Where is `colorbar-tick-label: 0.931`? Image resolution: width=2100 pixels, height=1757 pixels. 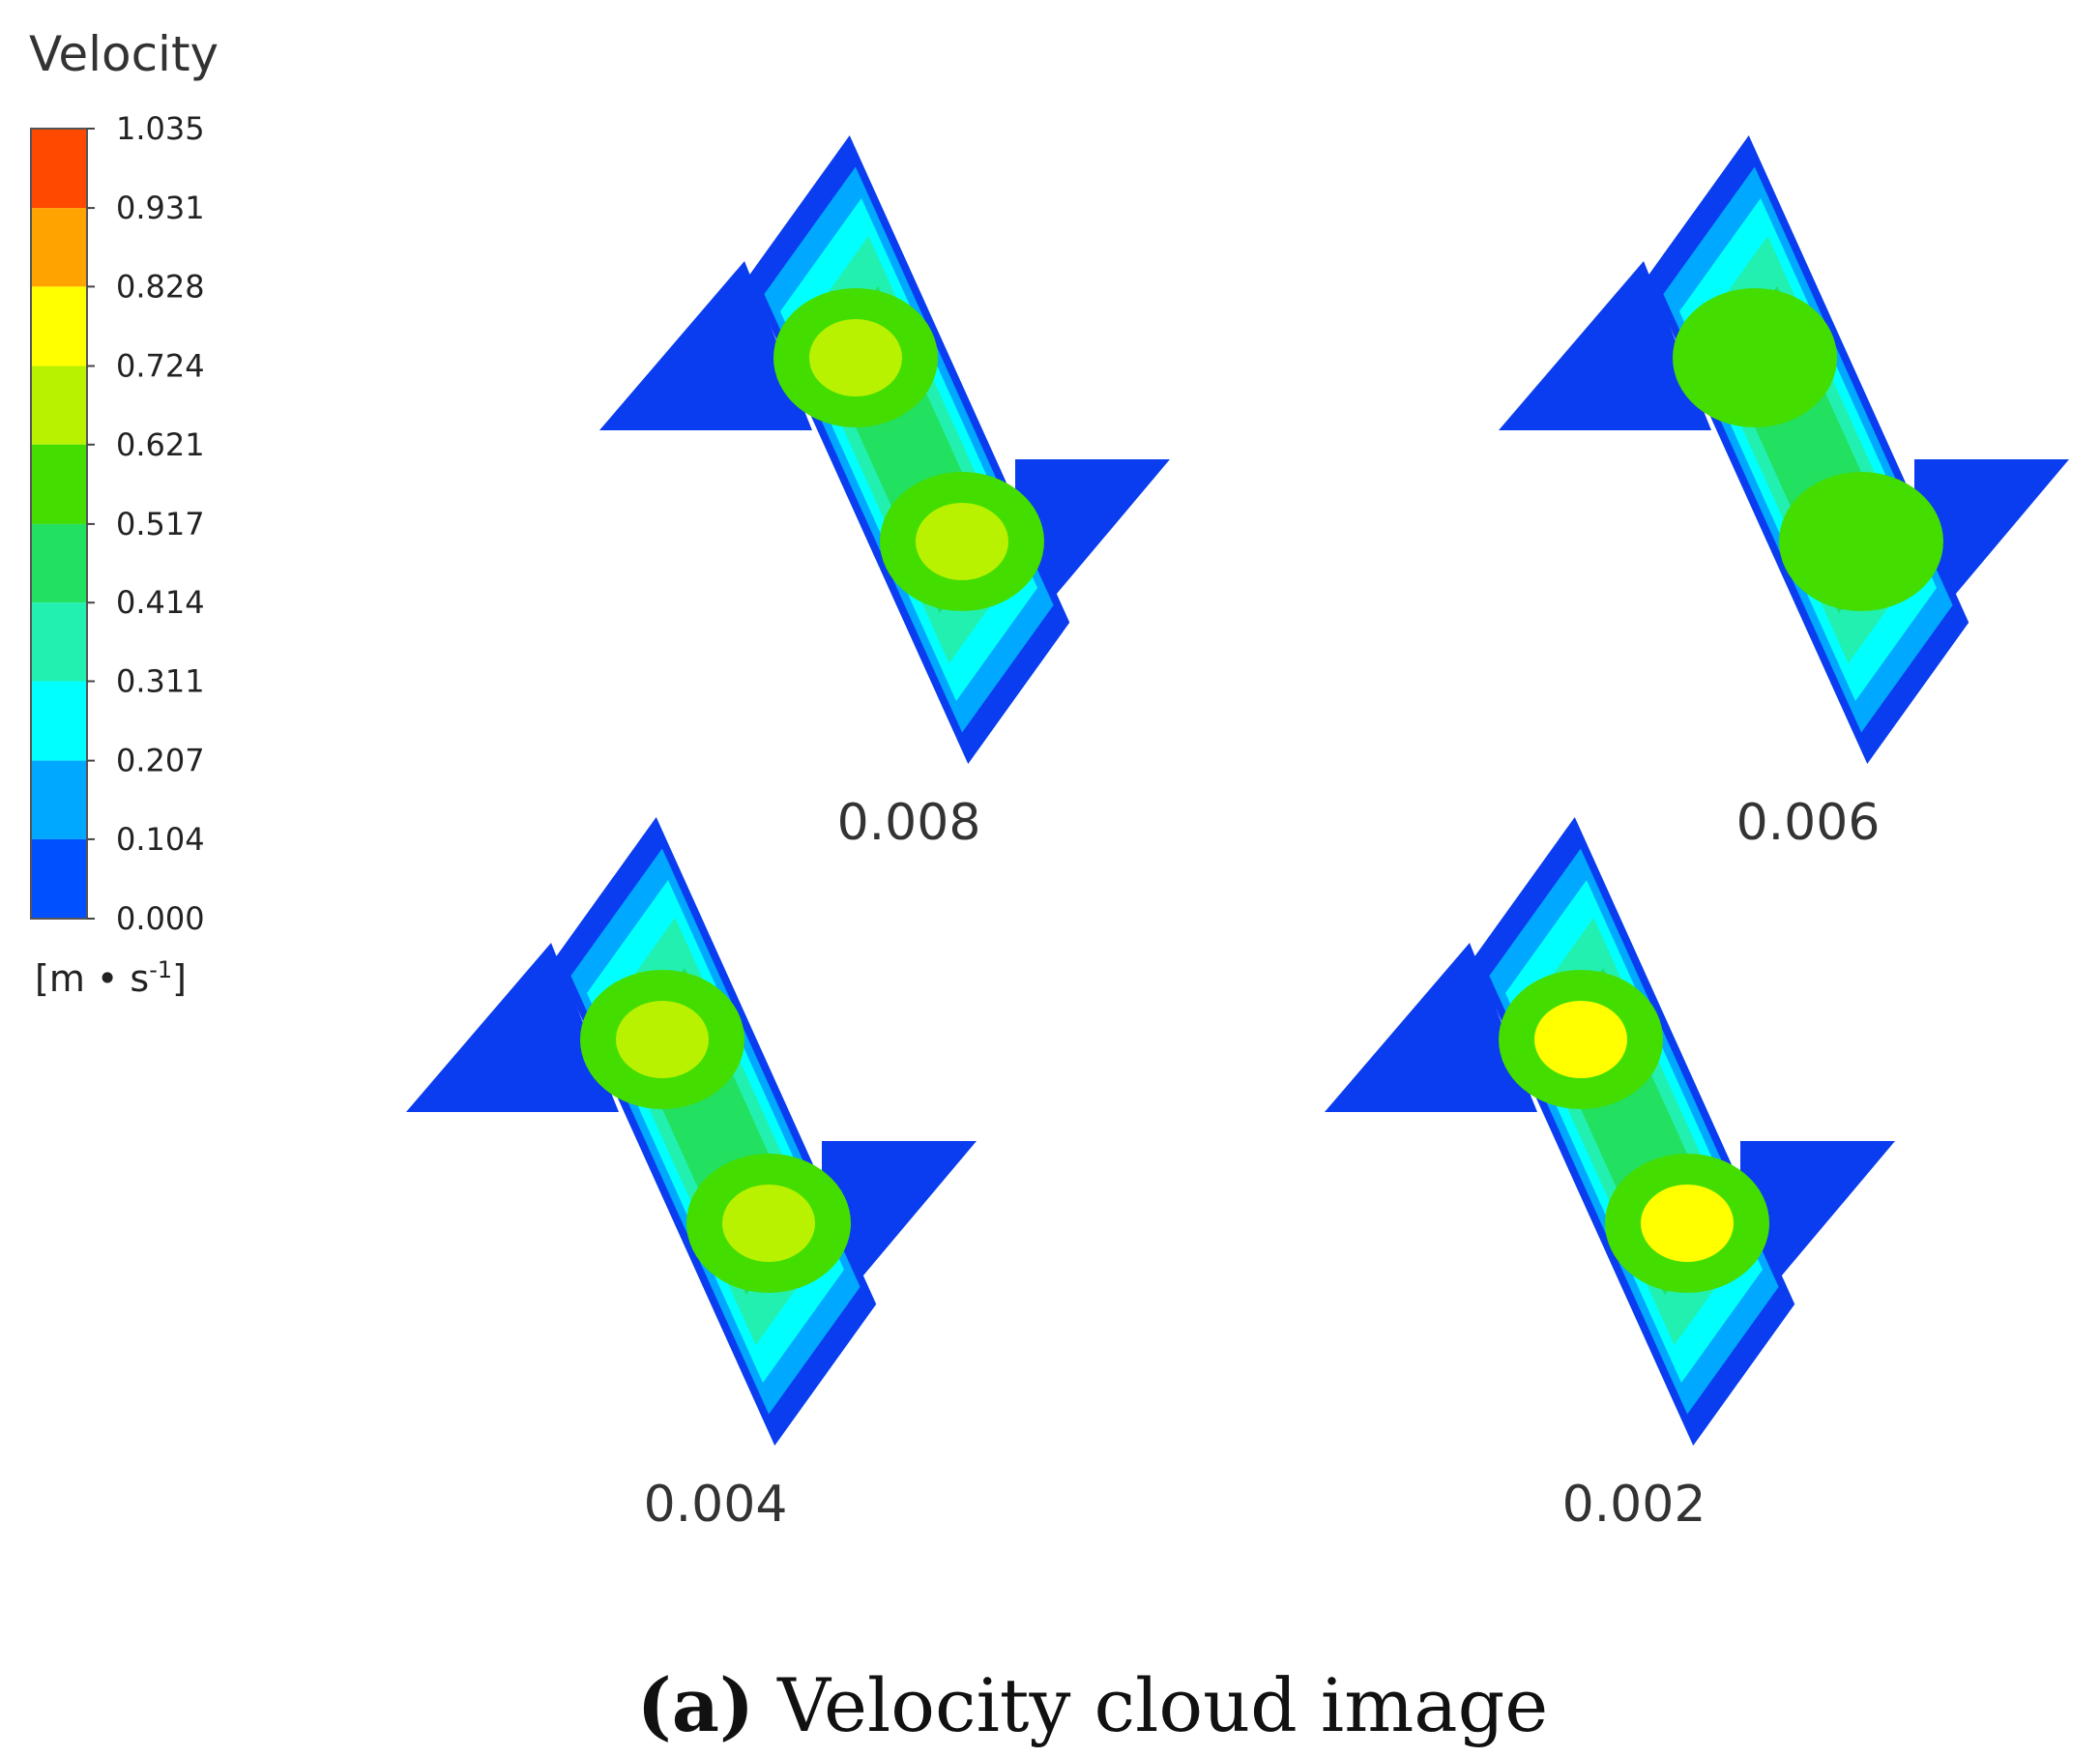
colorbar-tick-label: 0.931 is located at coordinates (160, 208).